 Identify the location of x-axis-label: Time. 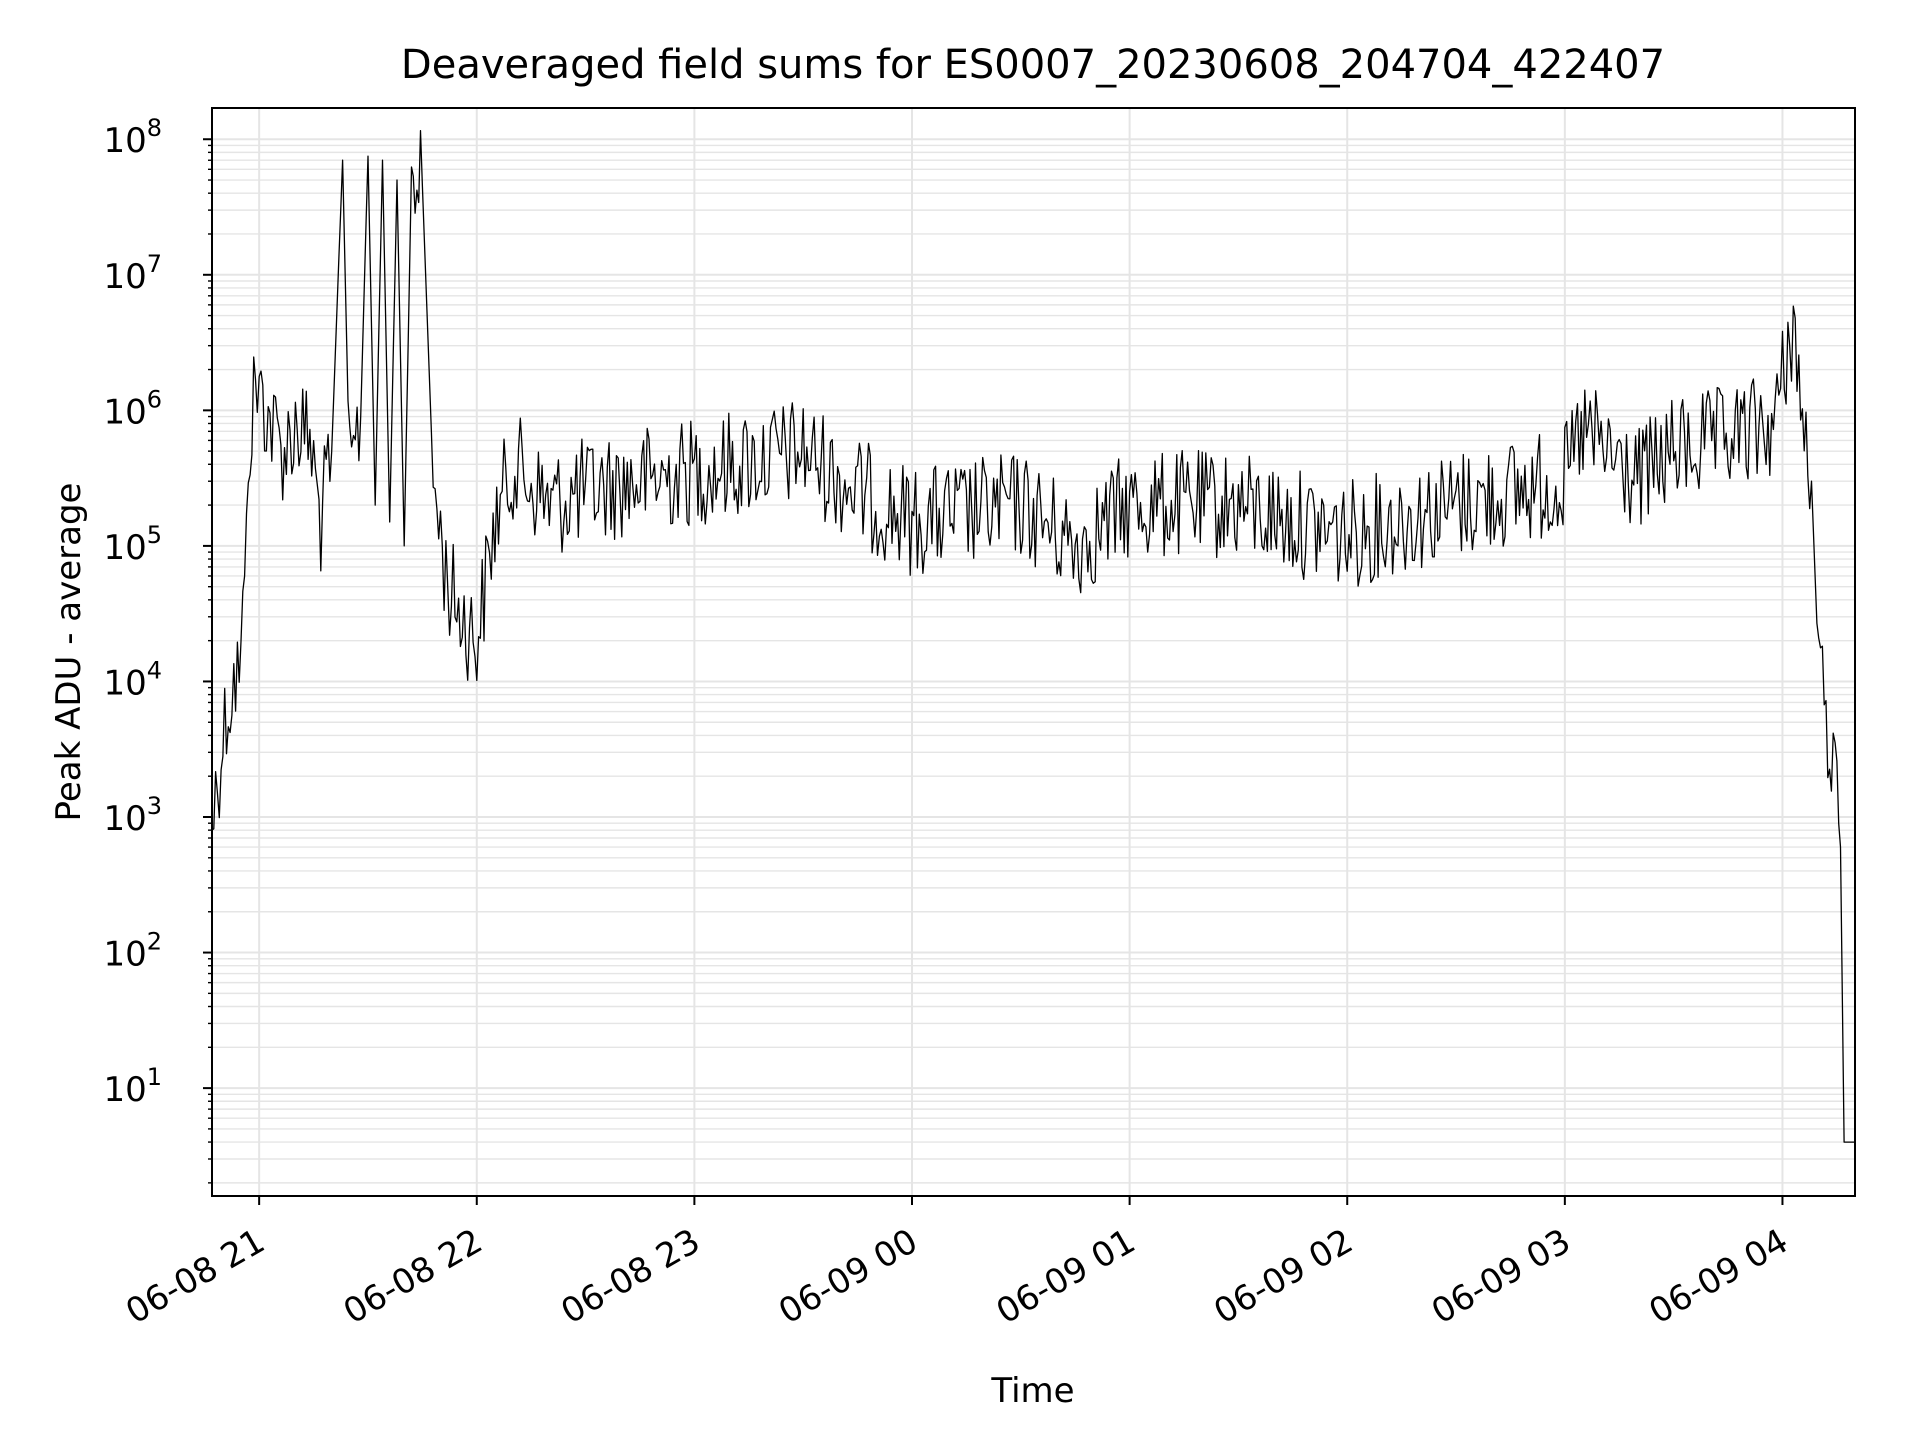
(1032, 1391).